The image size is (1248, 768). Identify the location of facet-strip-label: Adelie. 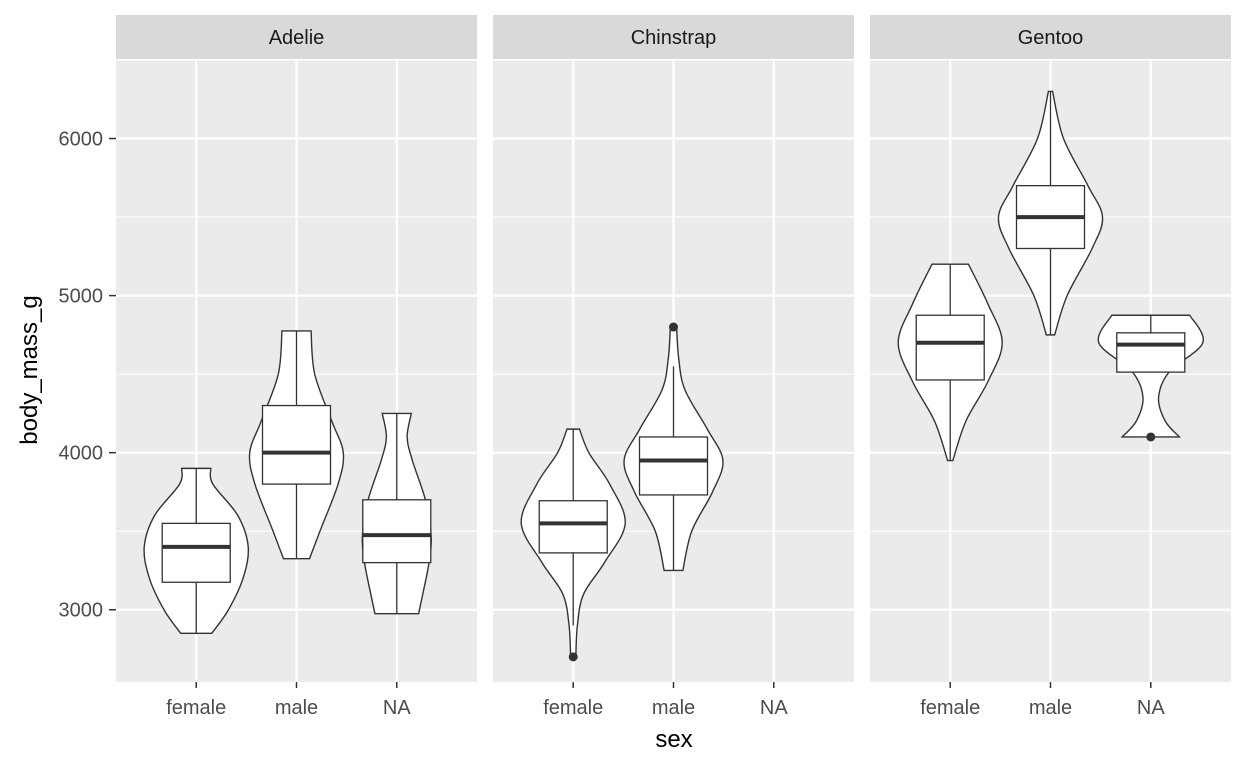
(297, 38).